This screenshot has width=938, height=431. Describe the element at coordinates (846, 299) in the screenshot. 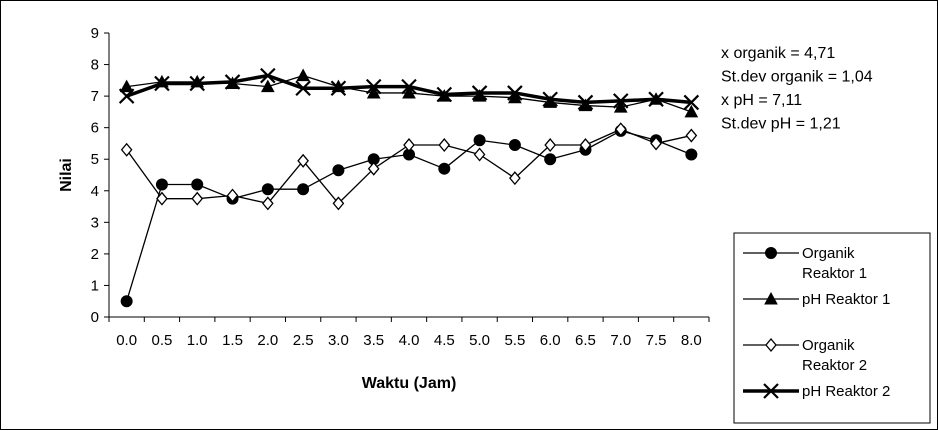

I see `legend-label: pH Reaktor 1` at that location.